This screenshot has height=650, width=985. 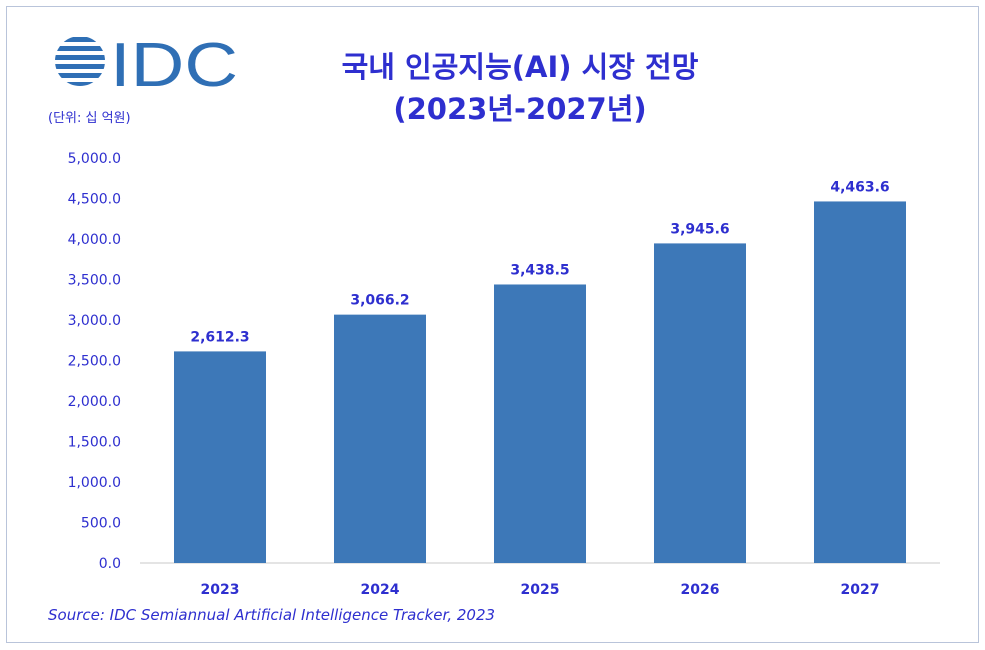 I want to click on unit-label: (단위: 십 억원), so click(x=89, y=118).